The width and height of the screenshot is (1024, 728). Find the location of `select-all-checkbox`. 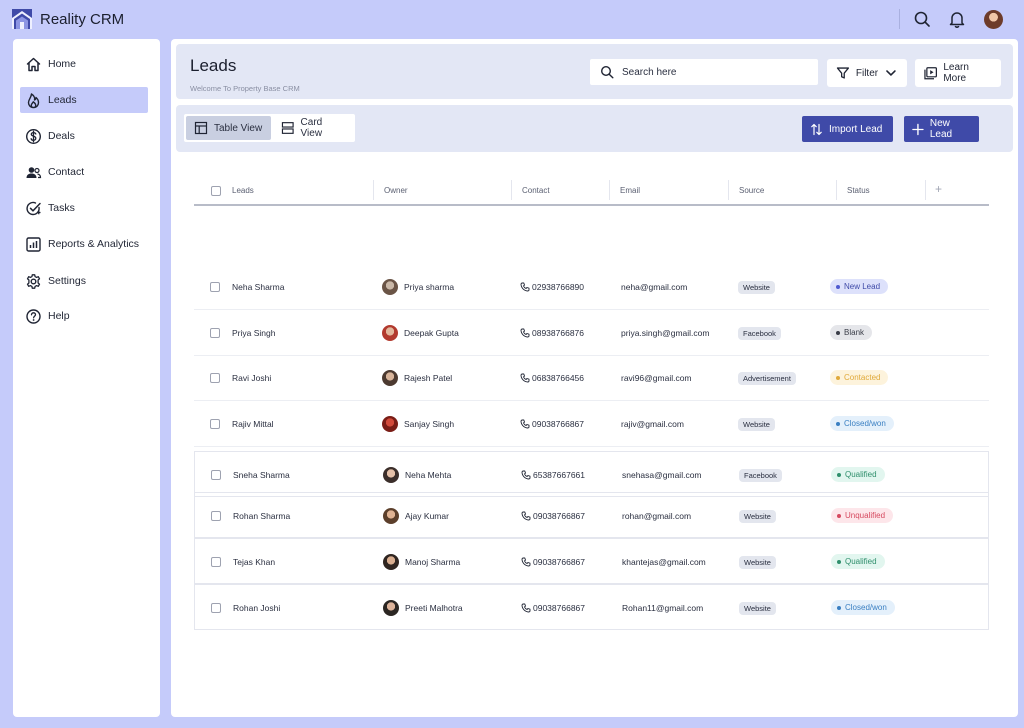

select-all-checkbox is located at coordinates (216, 191).